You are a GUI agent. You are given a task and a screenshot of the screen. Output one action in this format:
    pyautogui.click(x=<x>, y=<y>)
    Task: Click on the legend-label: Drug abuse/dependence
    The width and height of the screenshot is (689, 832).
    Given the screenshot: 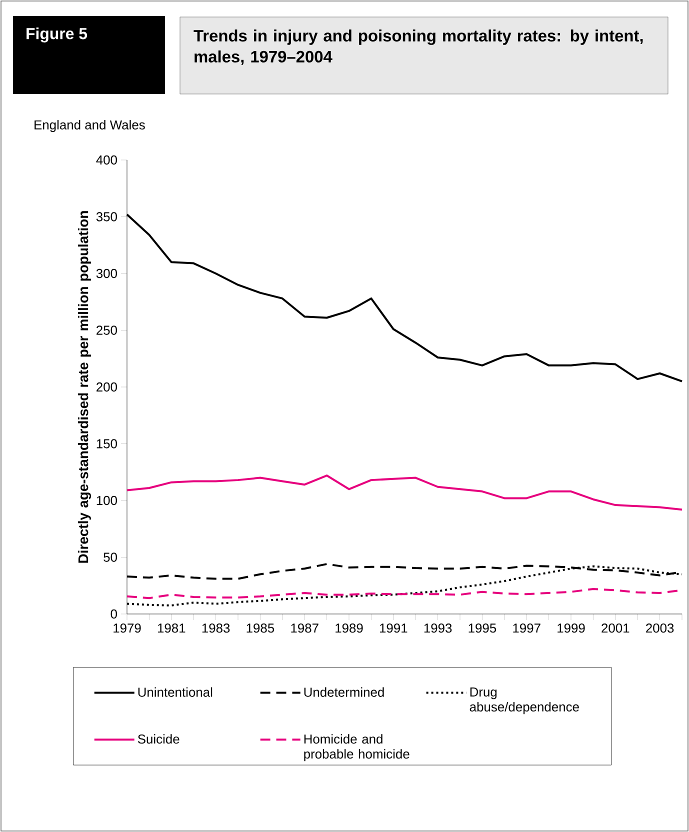 What is the action you would take?
    pyautogui.click(x=524, y=701)
    